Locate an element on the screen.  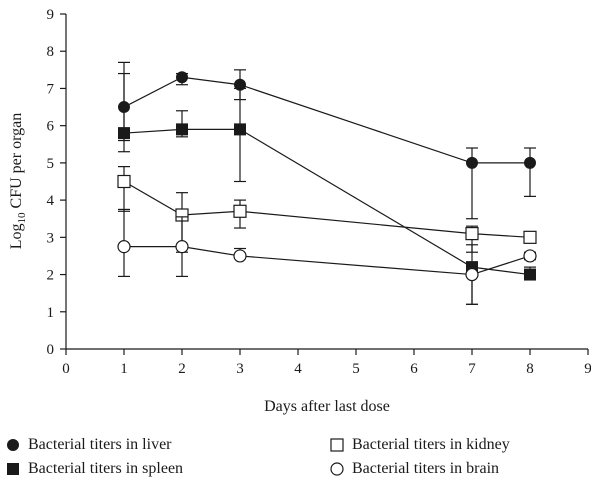
y-tick-label: 6 is located at coordinates (51, 127).